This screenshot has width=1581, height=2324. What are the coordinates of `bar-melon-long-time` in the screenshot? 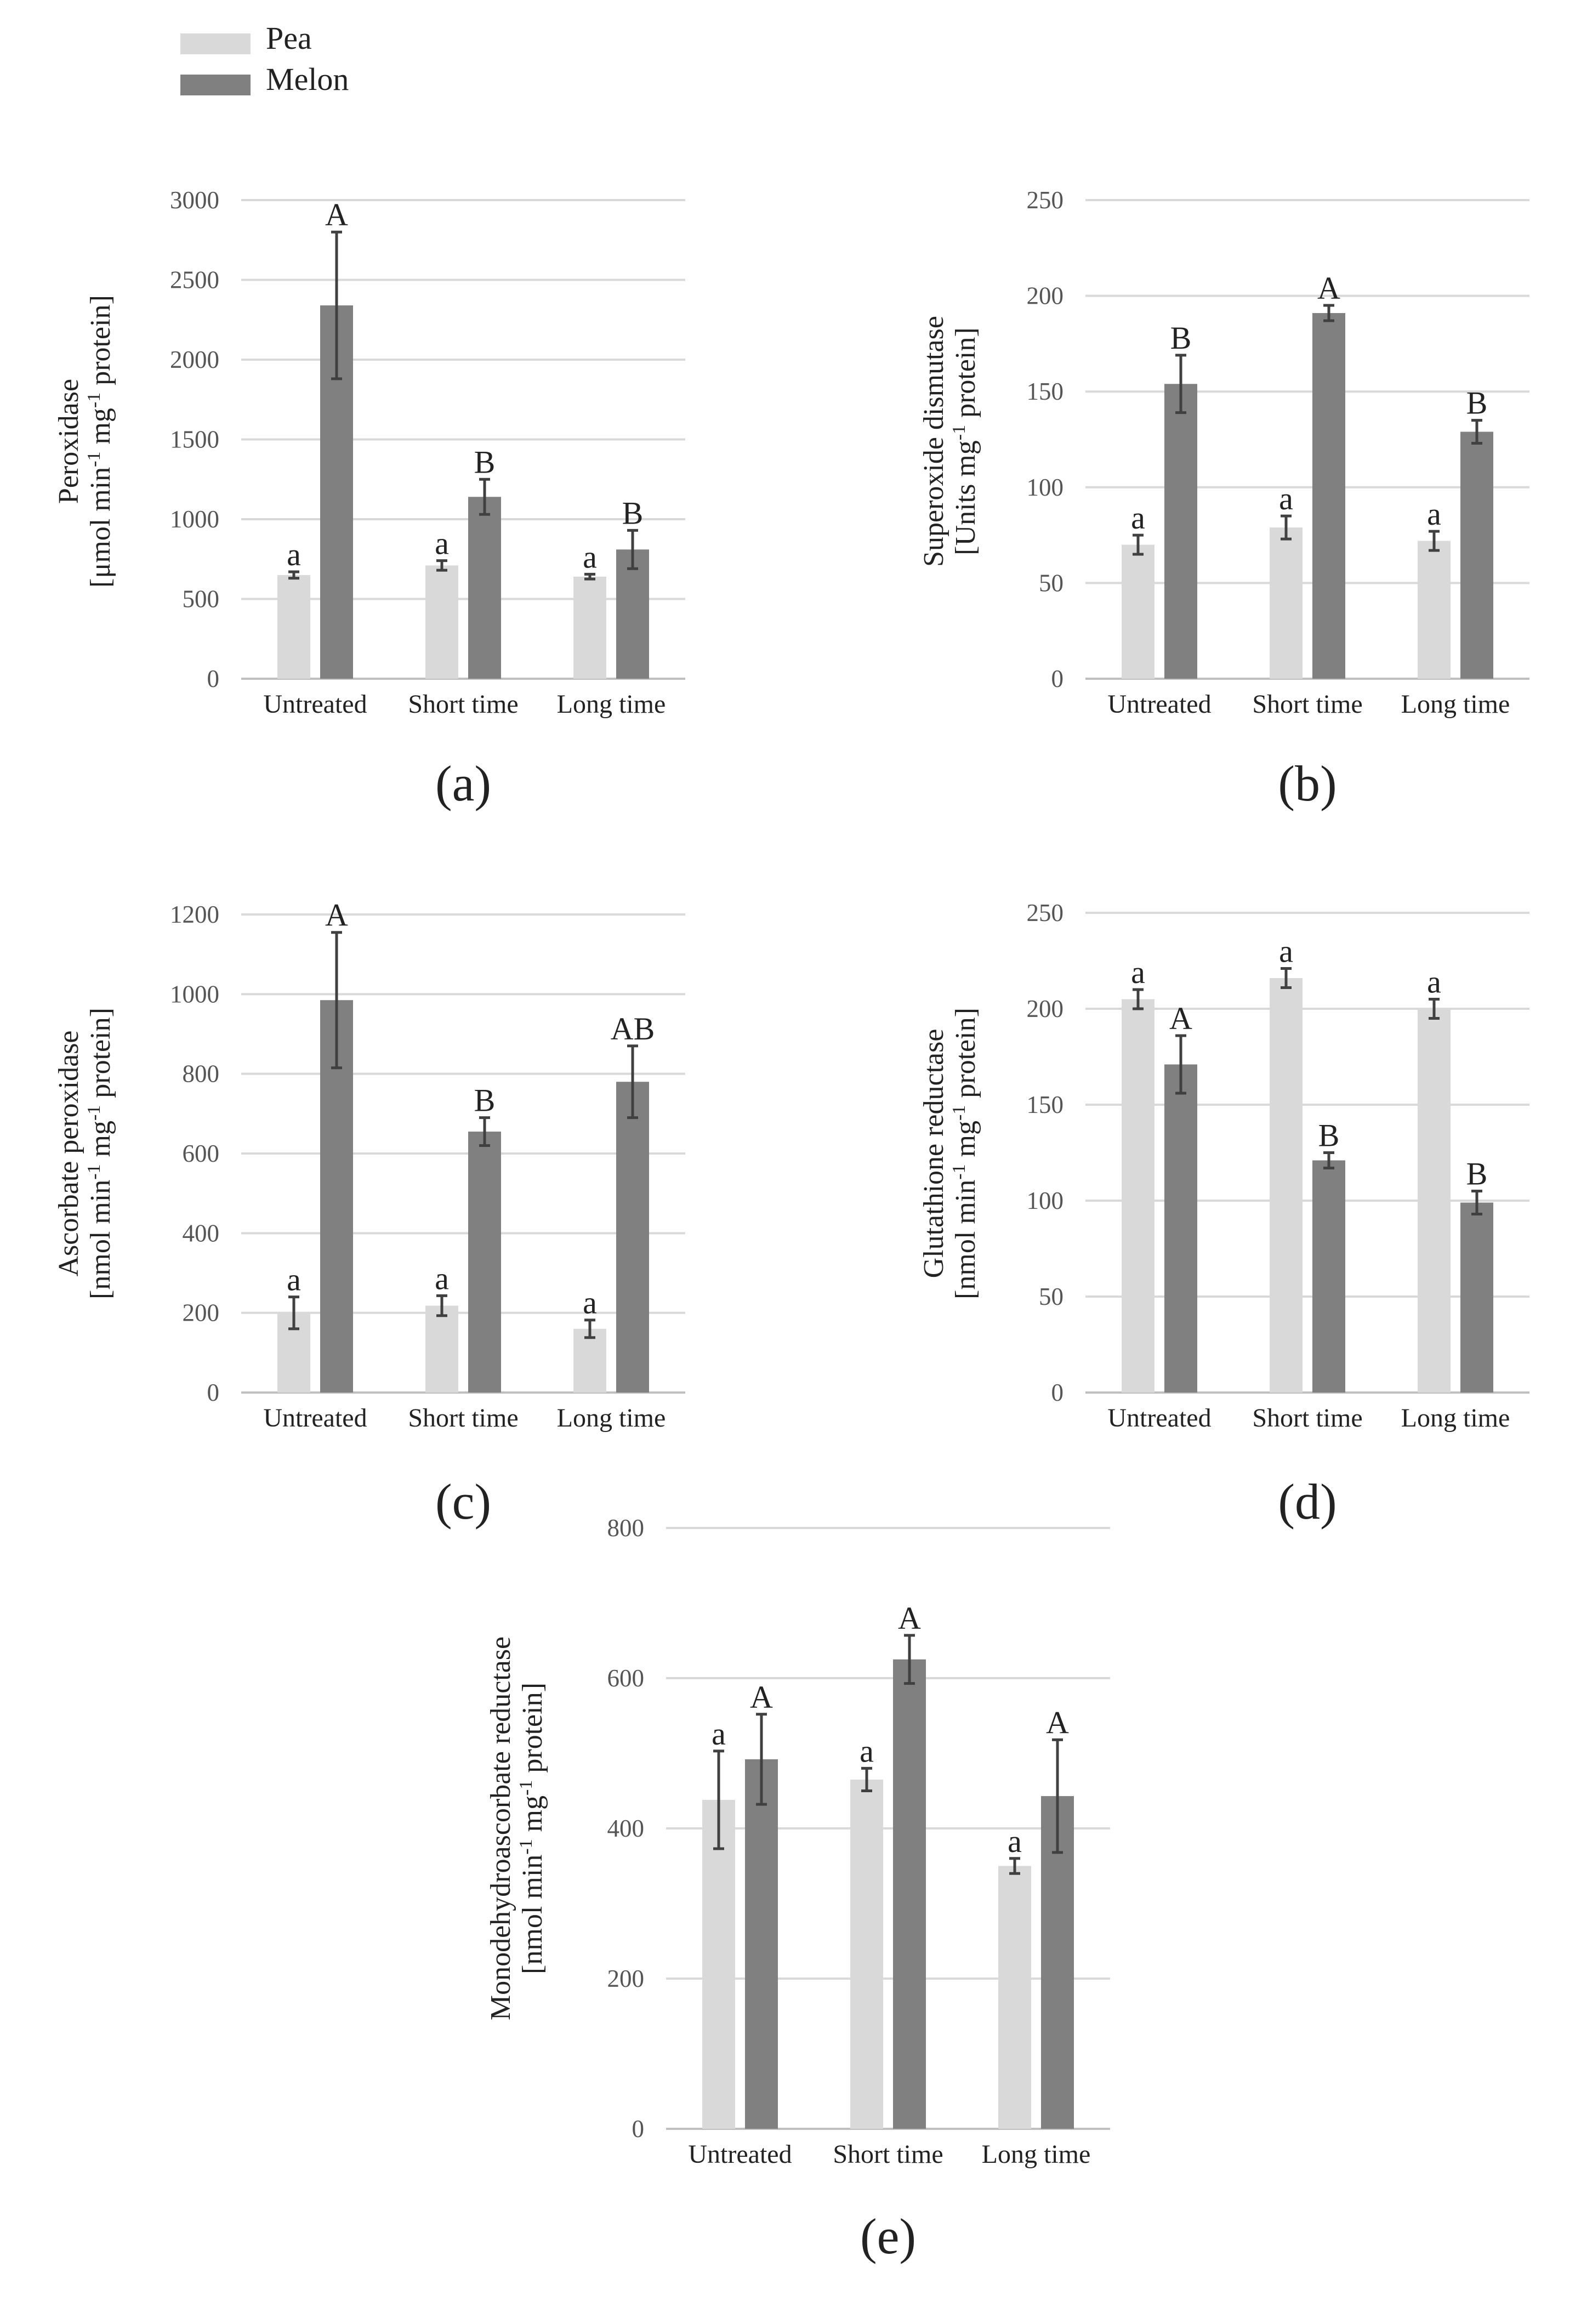 It's located at (1476, 1297).